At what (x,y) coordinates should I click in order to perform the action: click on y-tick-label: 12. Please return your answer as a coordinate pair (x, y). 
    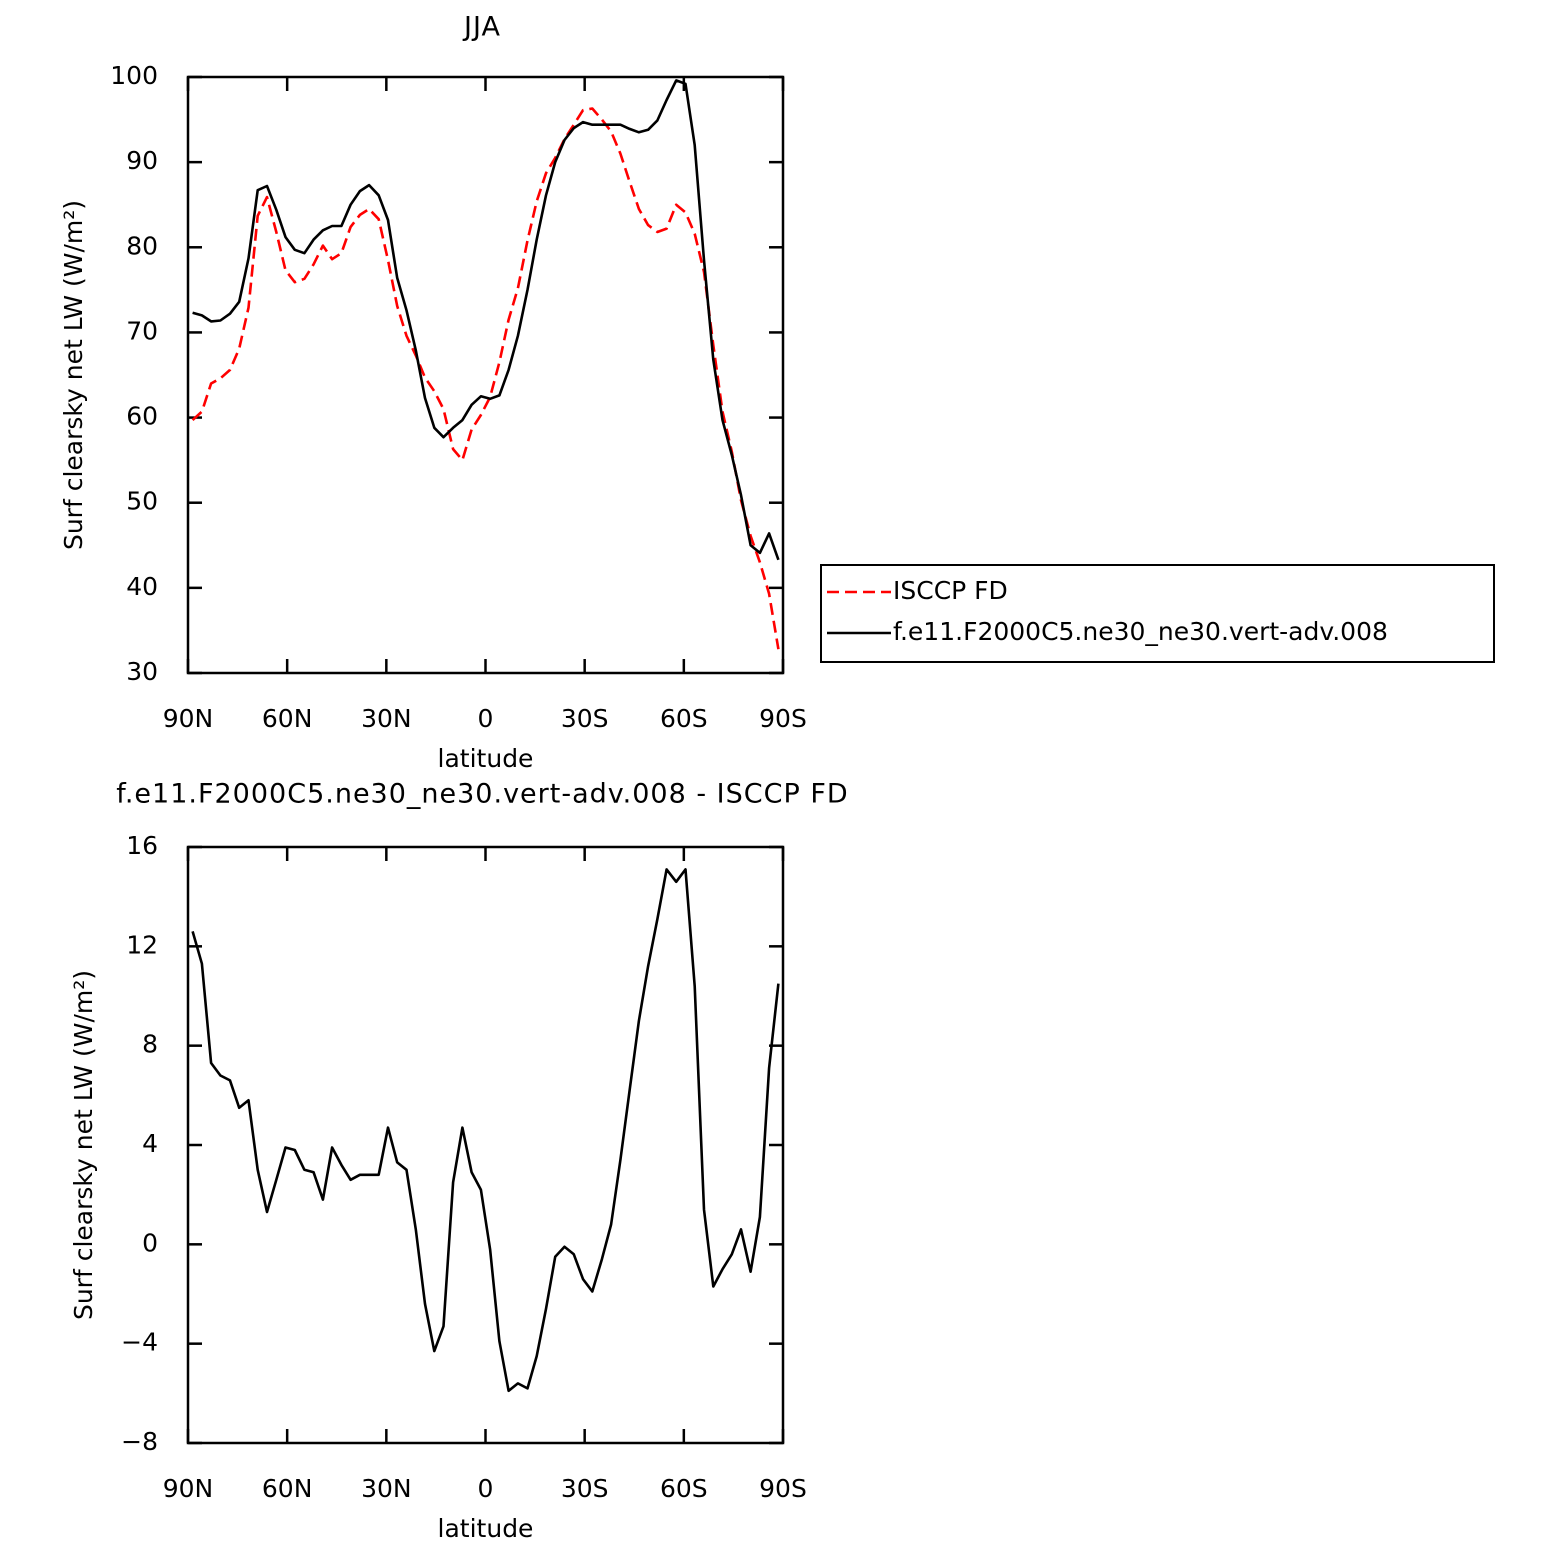
    Looking at the image, I should click on (142, 944).